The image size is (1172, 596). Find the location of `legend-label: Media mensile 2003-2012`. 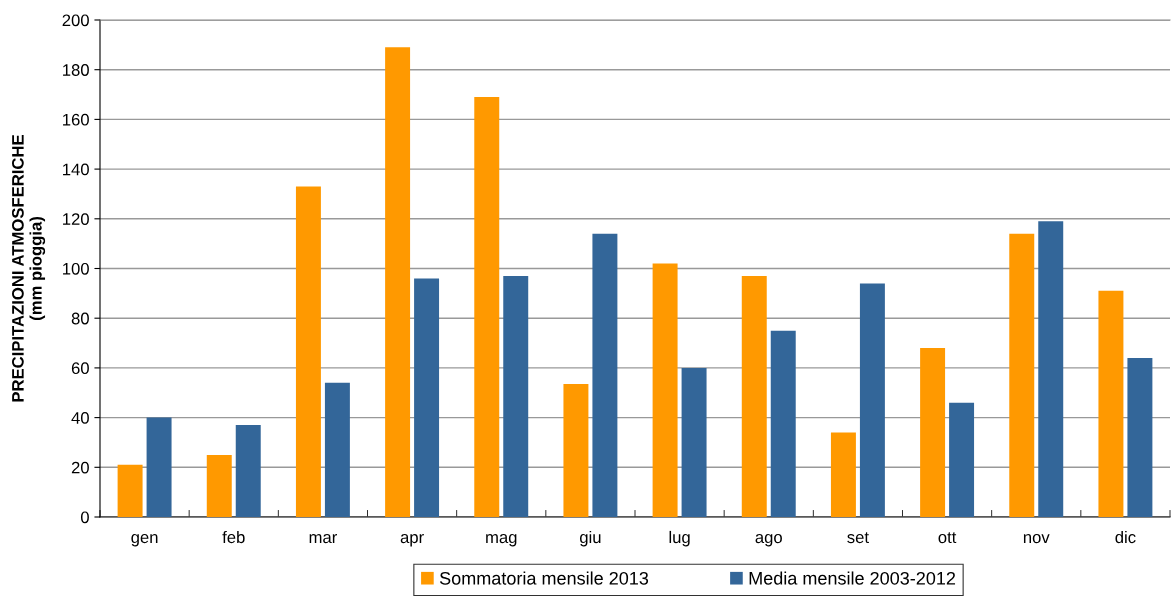

legend-label: Media mensile 2003-2012 is located at coordinates (852, 578).